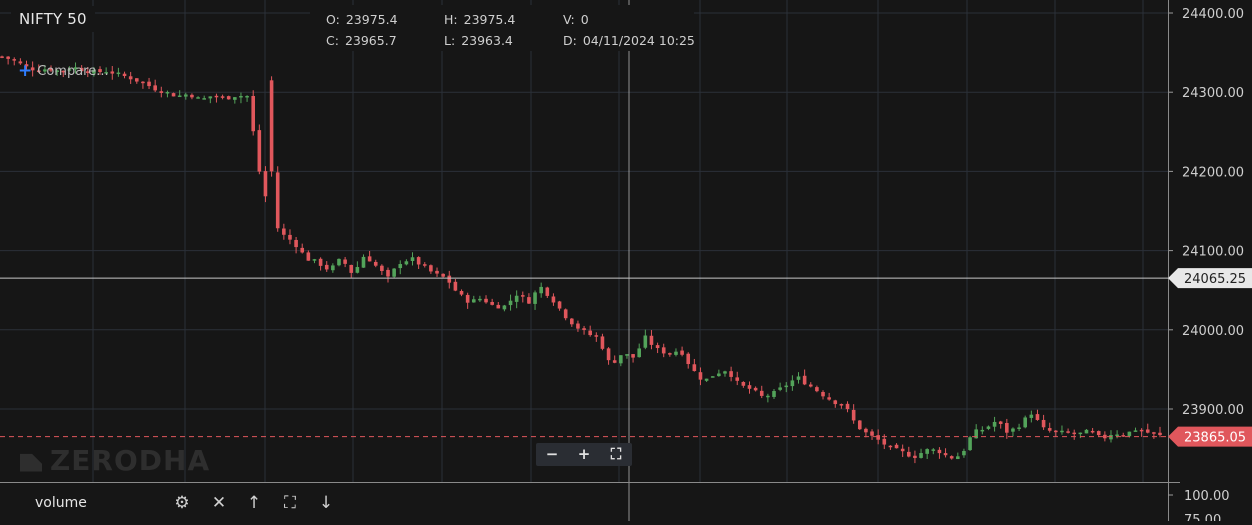  I want to click on gear-icon: ⚙, so click(182, 503).